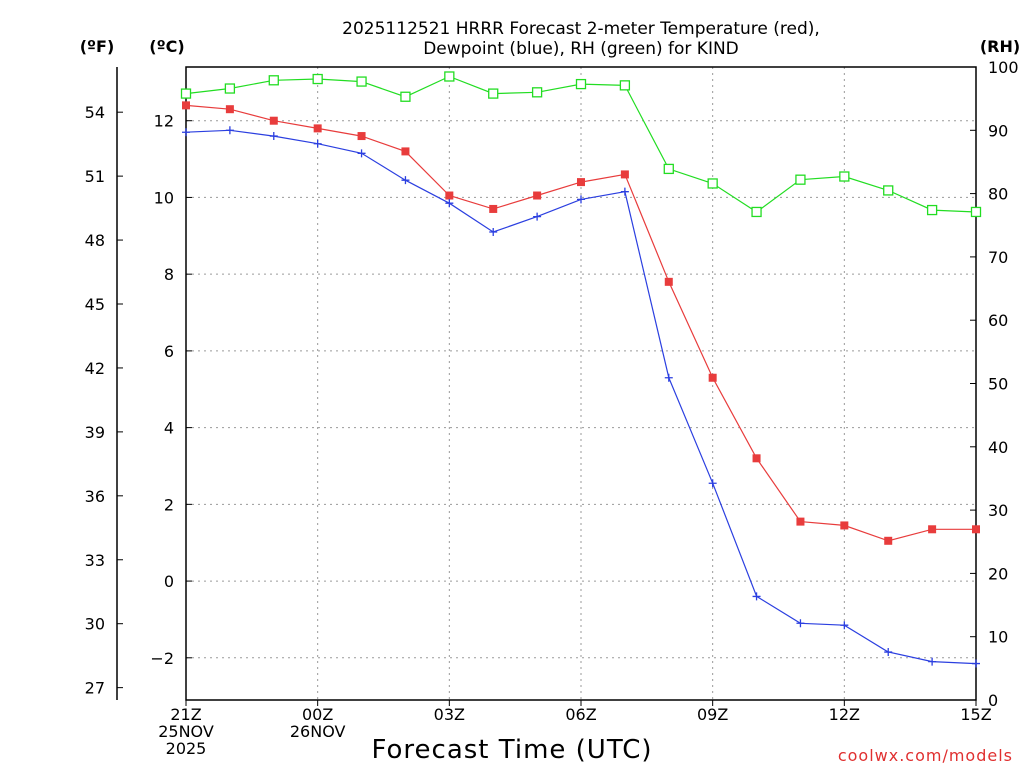  What do you see at coordinates (95, 240) in the screenshot?
I see `fahrenheit-tick-label: 48` at bounding box center [95, 240].